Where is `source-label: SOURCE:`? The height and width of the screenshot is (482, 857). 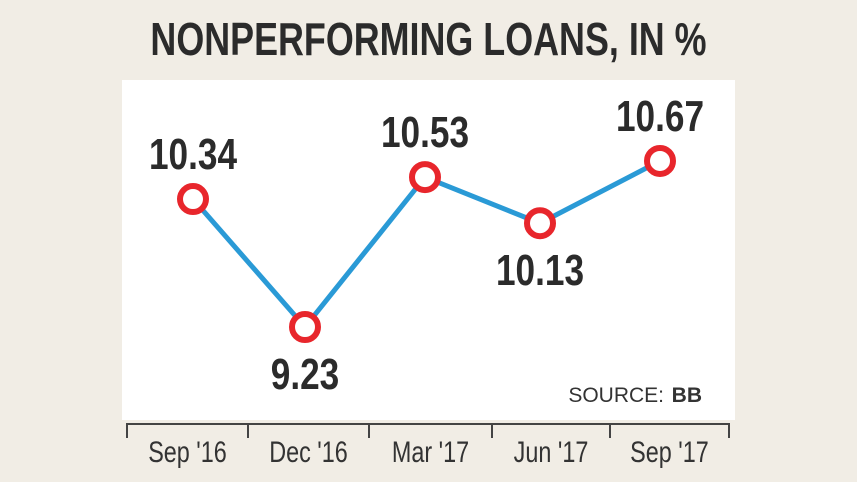 source-label: SOURCE: is located at coordinates (616, 395).